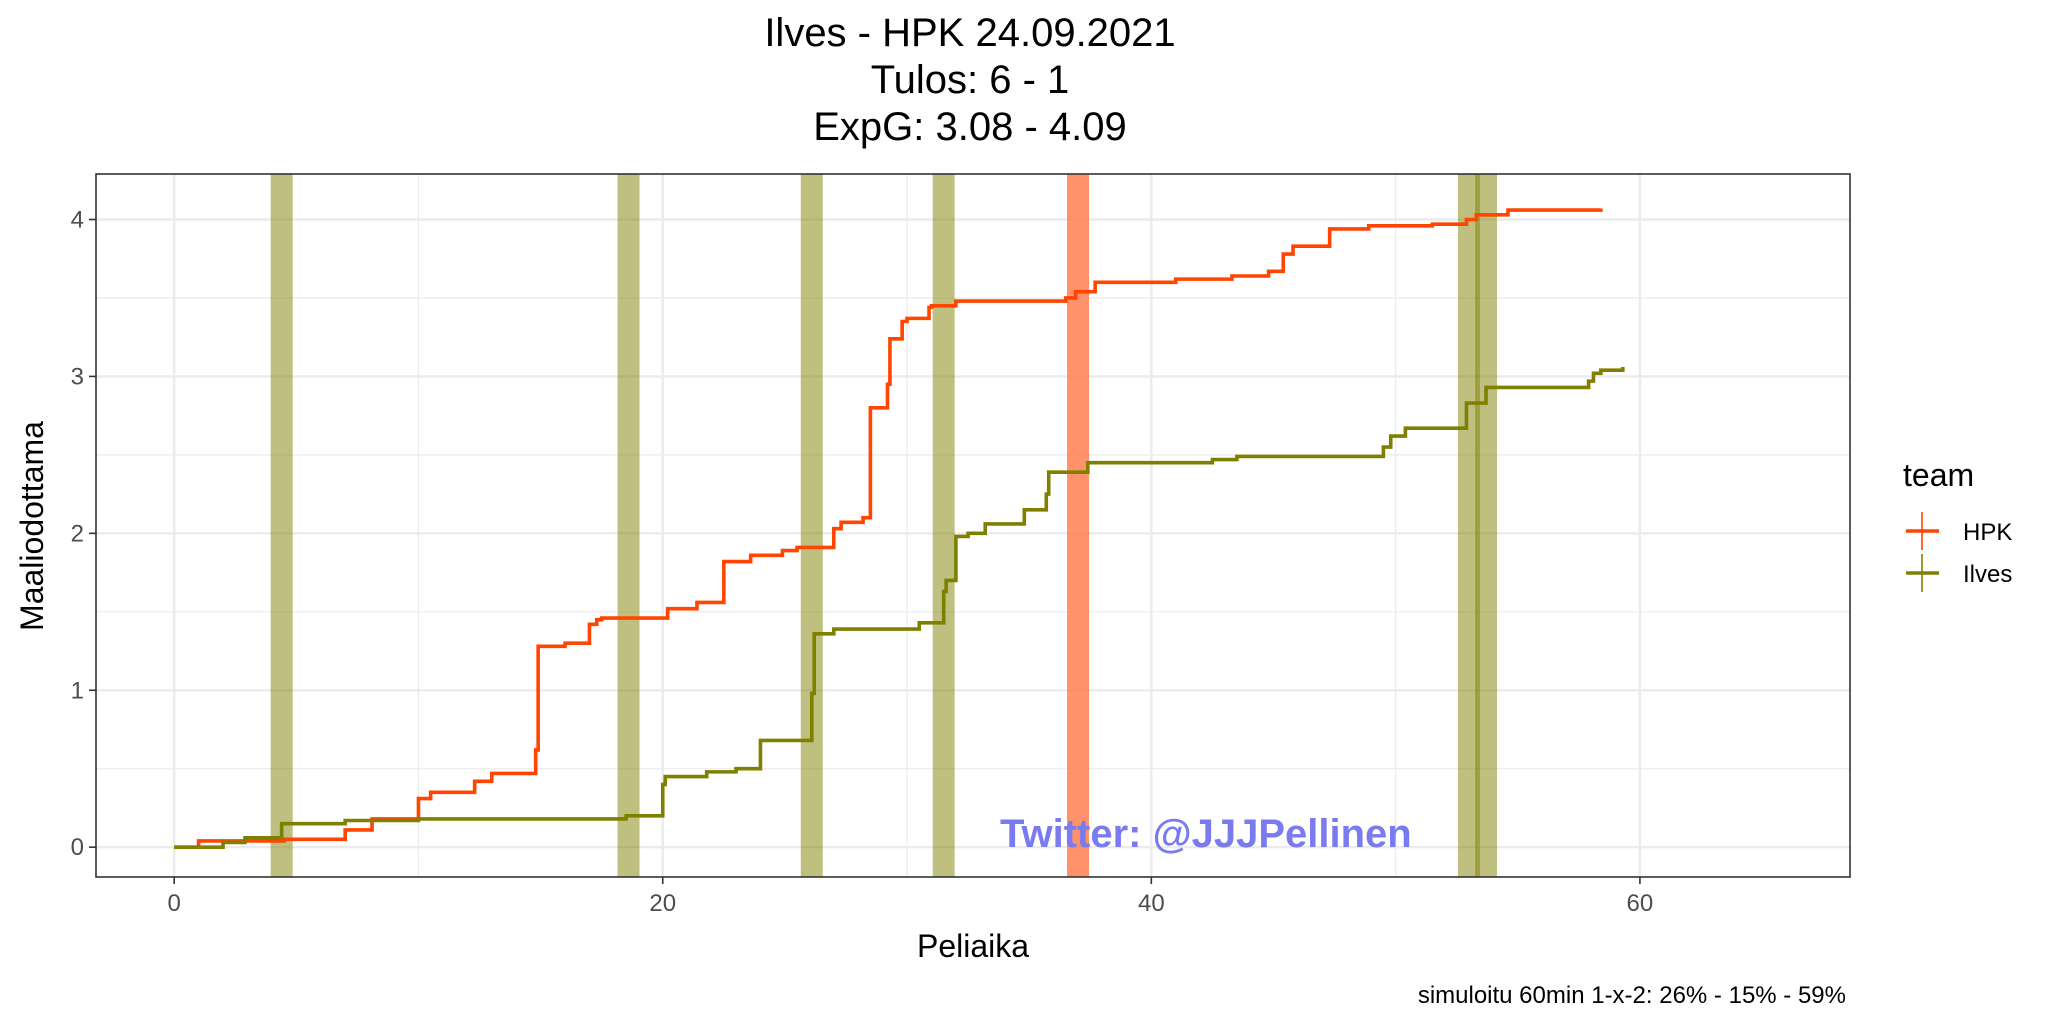 Image resolution: width=2048 pixels, height=1024 pixels. I want to click on simulation-caption: simuloitu 60min 1-x-2: 26% - 15% - 59%, so click(1632, 995).